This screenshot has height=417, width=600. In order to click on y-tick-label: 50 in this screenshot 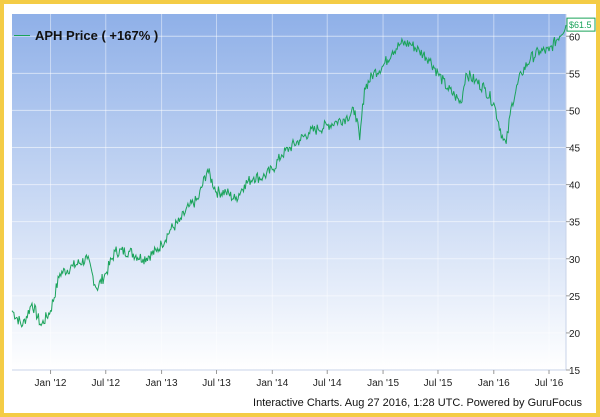, I will do `click(575, 111)`.